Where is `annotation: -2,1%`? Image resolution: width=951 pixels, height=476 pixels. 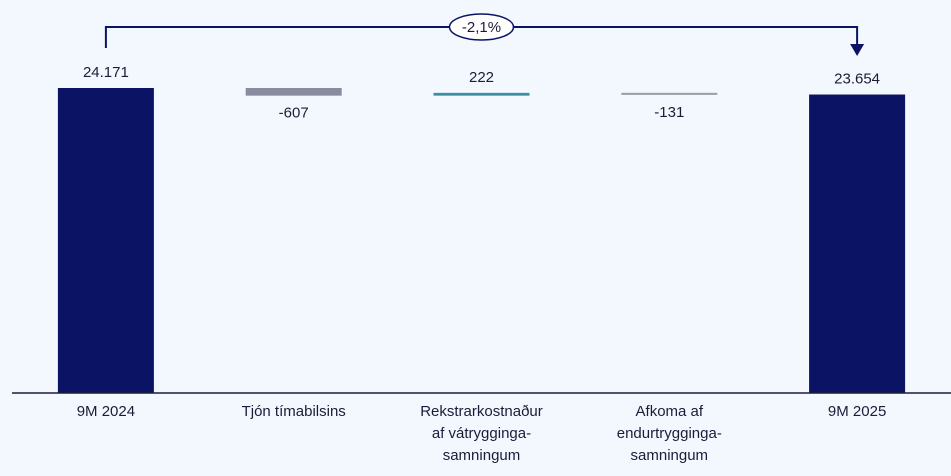 annotation: -2,1% is located at coordinates (481, 27).